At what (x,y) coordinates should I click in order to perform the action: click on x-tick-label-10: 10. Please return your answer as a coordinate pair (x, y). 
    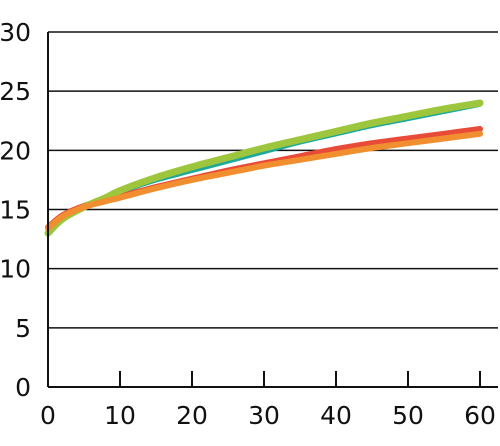
    Looking at the image, I should click on (120, 415).